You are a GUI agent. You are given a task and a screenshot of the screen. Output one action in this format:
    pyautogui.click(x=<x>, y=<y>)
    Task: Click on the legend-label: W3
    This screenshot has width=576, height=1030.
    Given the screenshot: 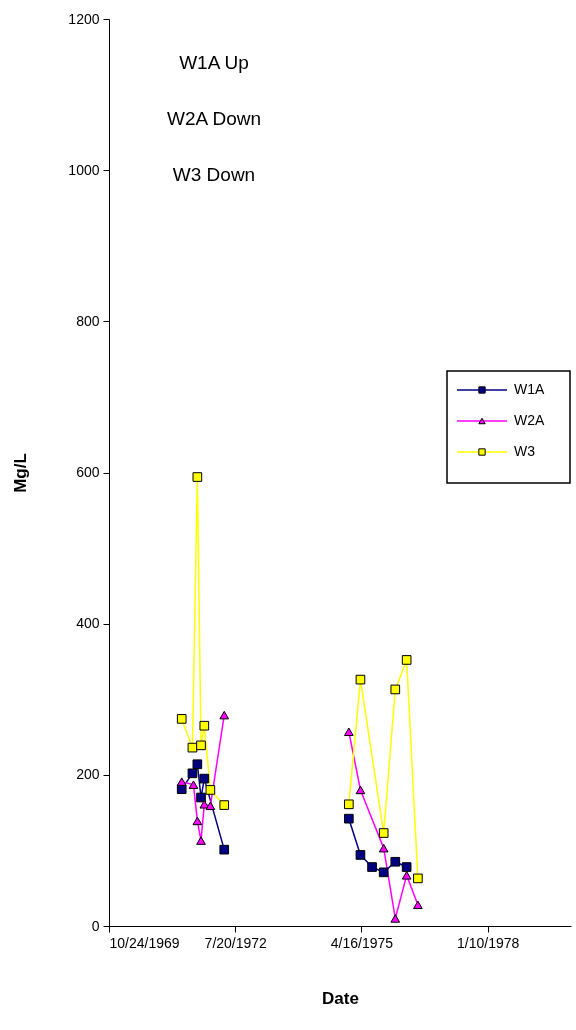 What is the action you would take?
    pyautogui.click(x=525, y=451)
    